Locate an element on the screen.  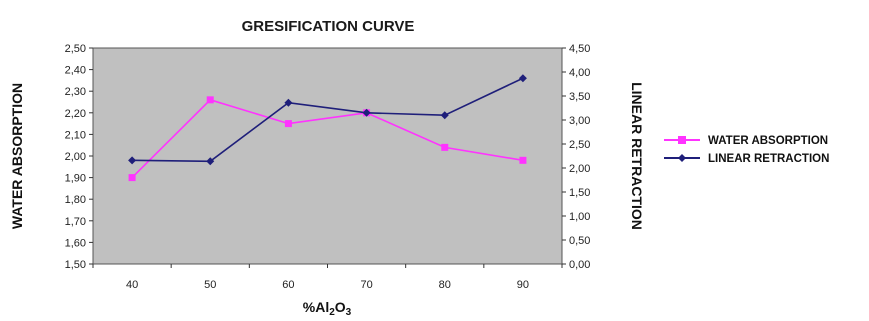
right-tick-label: 2,50 is located at coordinates (579, 145).